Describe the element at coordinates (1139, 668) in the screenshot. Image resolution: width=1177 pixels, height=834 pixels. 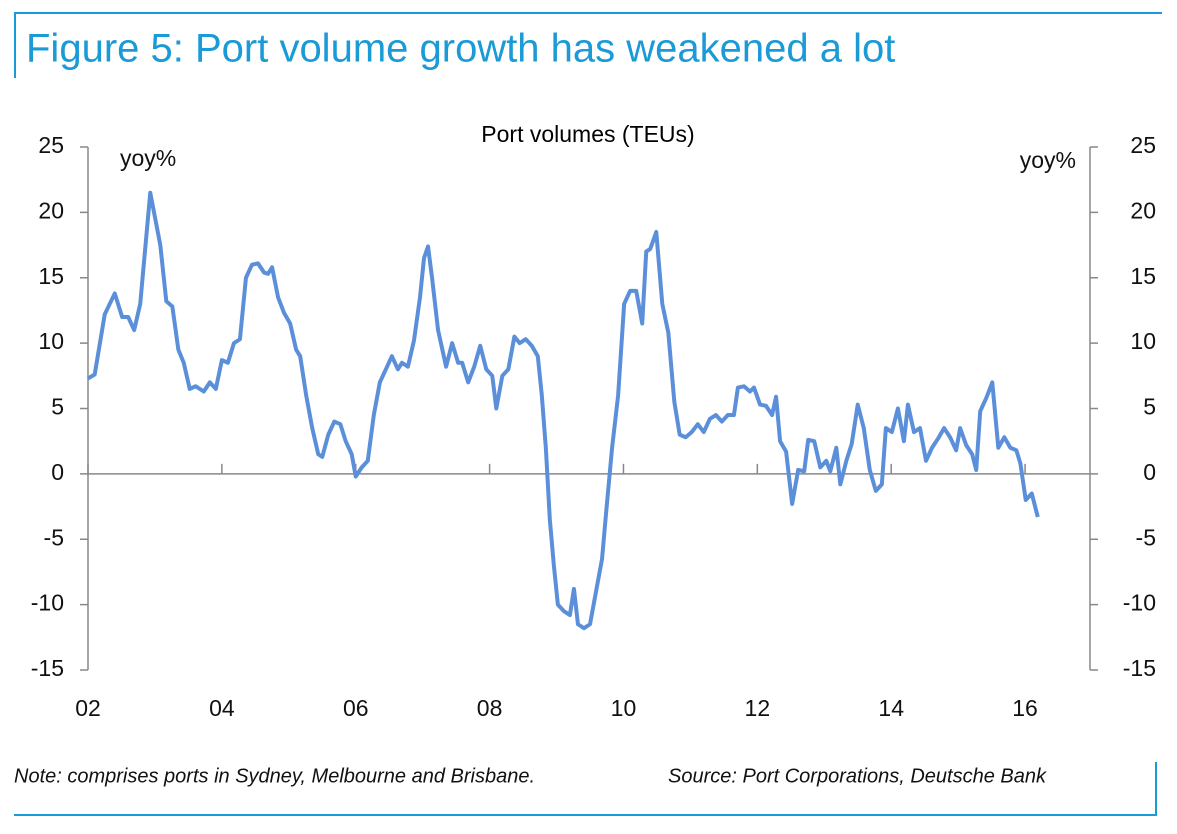
I see `y2-tick-label: -15` at that location.